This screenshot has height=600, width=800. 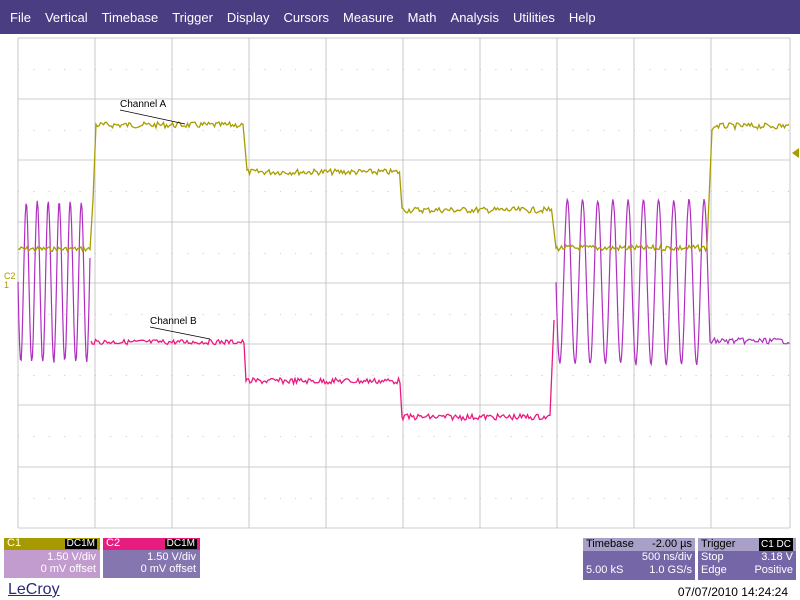 I want to click on c2-offset: 0 mV offset, so click(x=168, y=569).